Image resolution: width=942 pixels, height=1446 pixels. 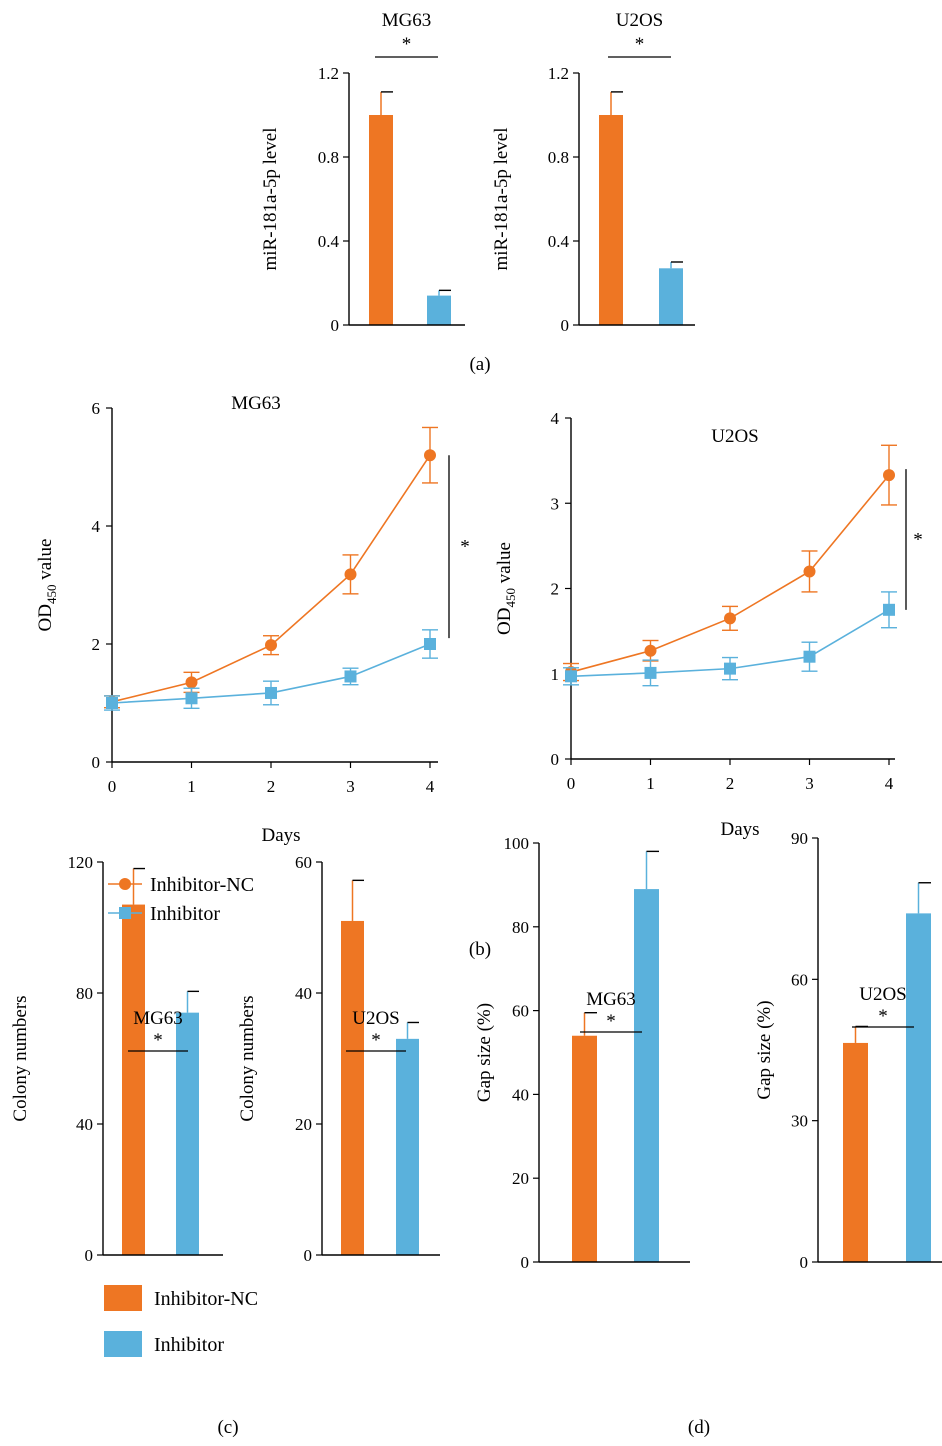 I want to click on chart-c-mg63: 0 40 80 120 Colony numbers MG63*, so click(x=116, y=1059).